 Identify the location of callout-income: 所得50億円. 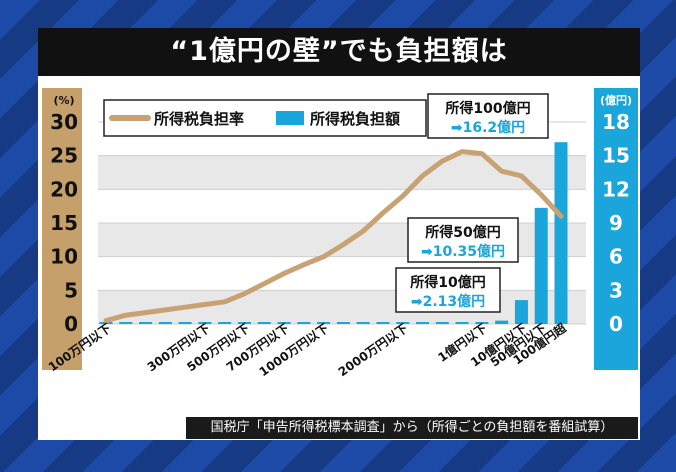
(462, 232).